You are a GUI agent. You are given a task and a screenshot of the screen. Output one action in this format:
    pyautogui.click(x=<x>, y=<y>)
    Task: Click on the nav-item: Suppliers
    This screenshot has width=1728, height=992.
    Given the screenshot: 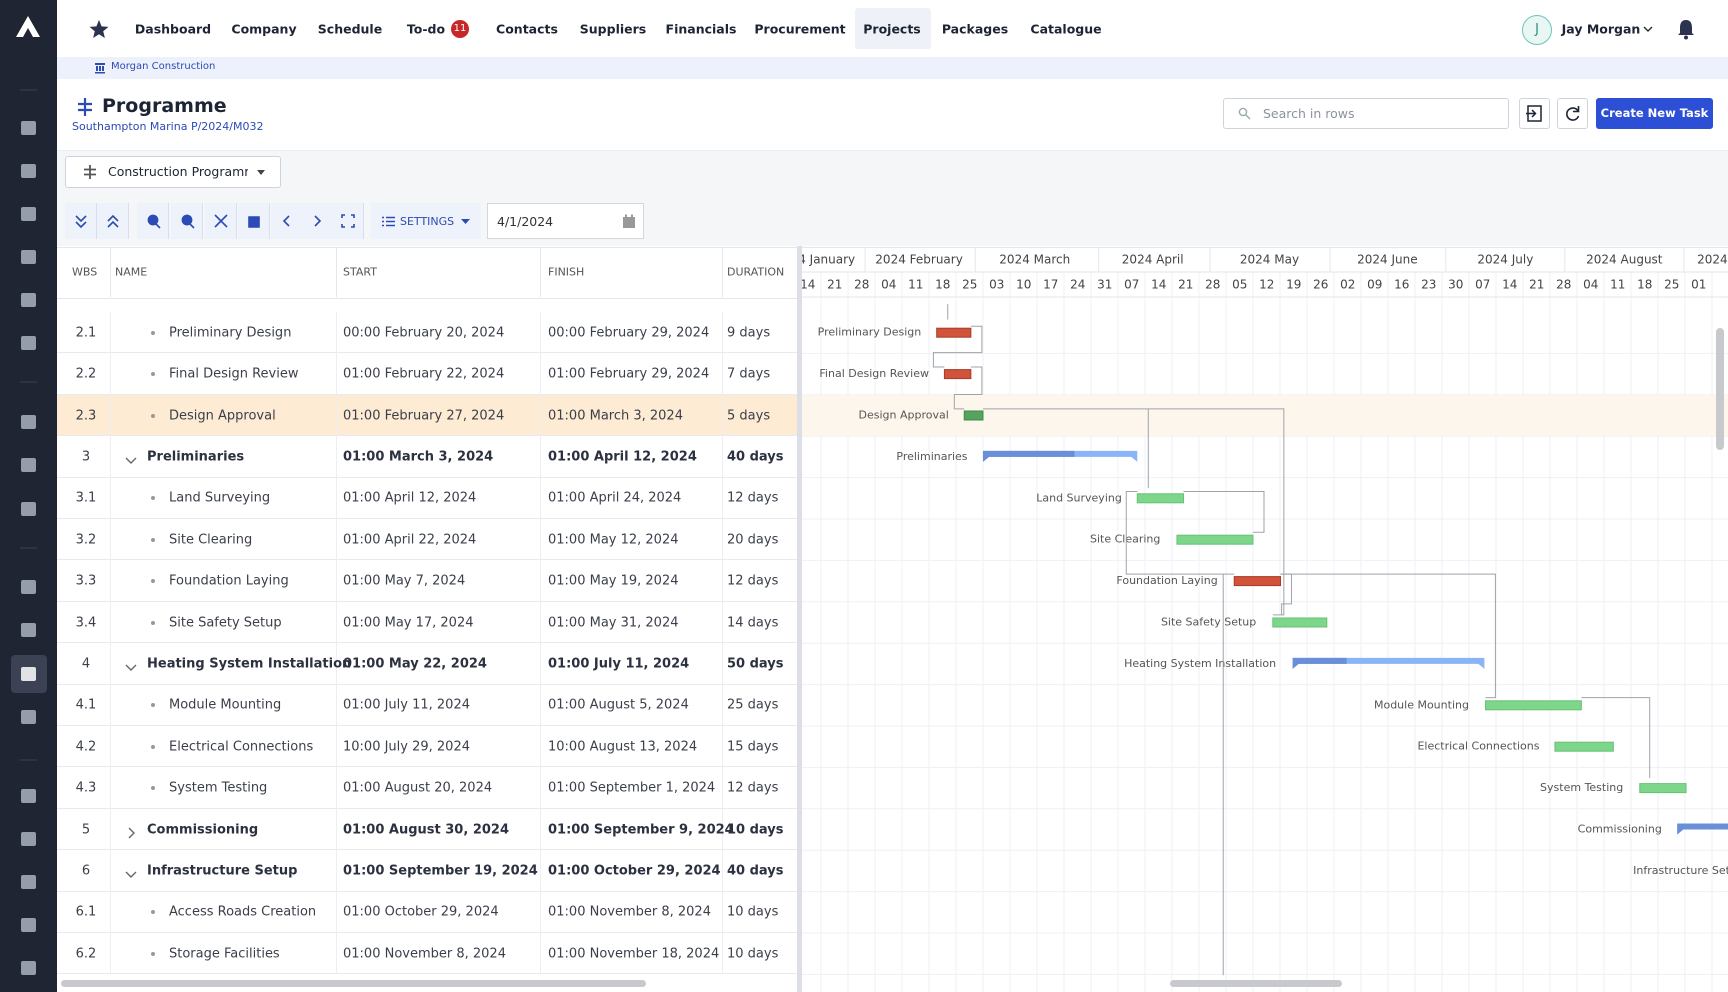 What is the action you would take?
    pyautogui.click(x=613, y=29)
    